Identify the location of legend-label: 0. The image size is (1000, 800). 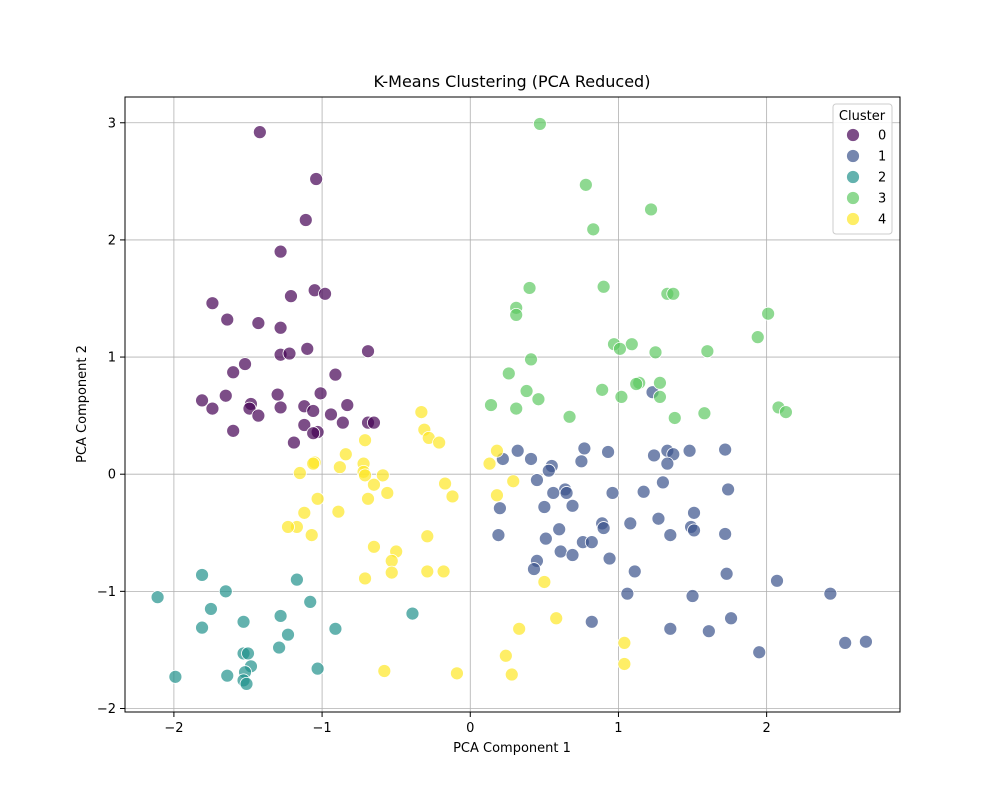
(882, 136).